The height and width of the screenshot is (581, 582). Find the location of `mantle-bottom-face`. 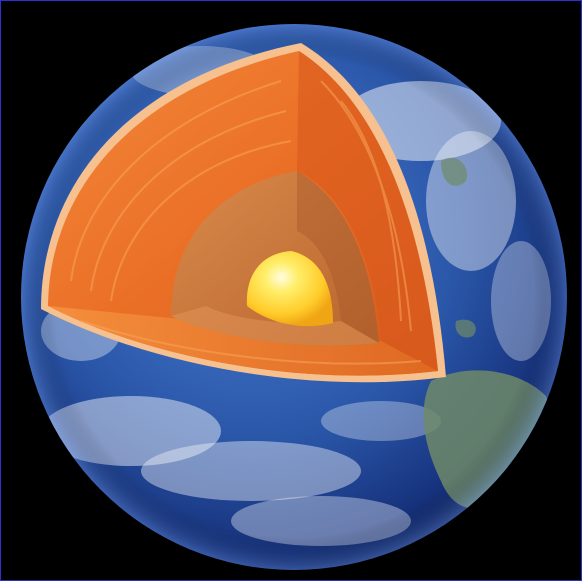

mantle-bottom-face is located at coordinates (243, 341).